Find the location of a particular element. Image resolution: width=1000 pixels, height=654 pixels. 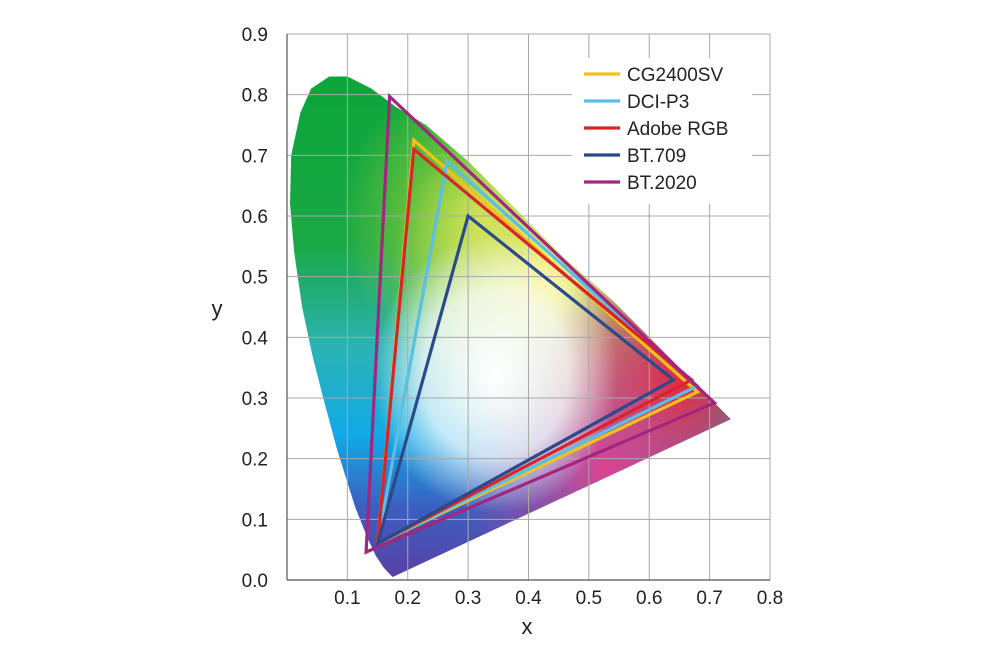

legend-box is located at coordinates (662, 131).